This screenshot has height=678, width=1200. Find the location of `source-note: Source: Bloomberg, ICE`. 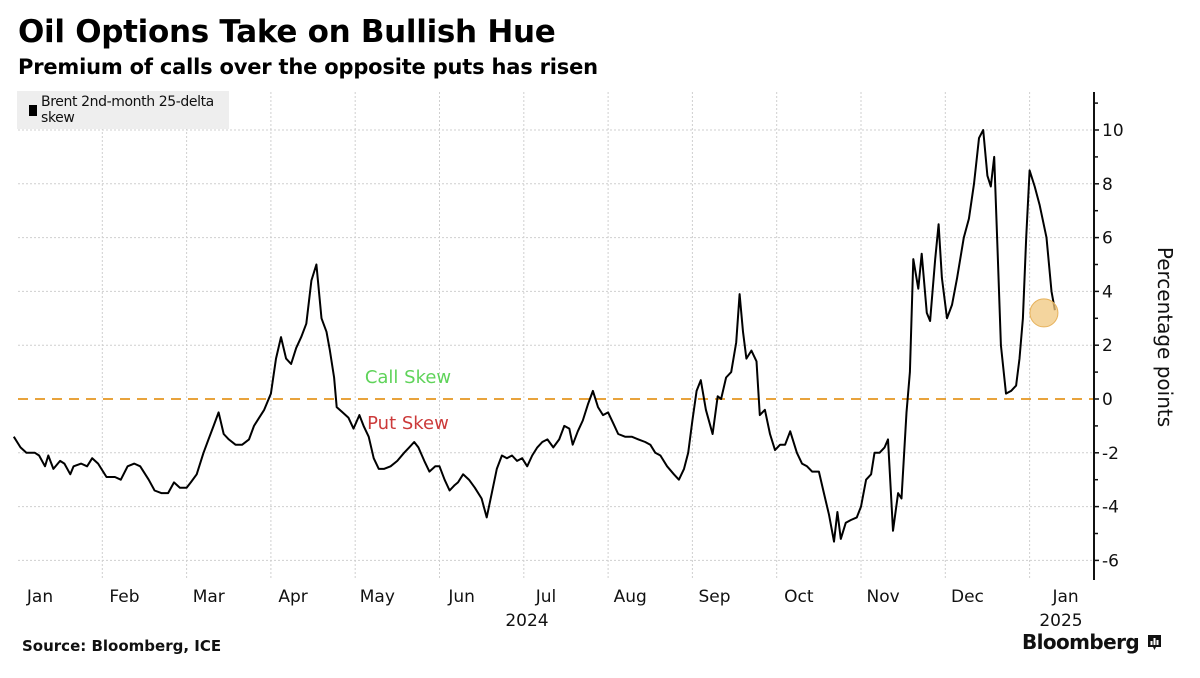

source-note: Source: Bloomberg, ICE is located at coordinates (122, 646).